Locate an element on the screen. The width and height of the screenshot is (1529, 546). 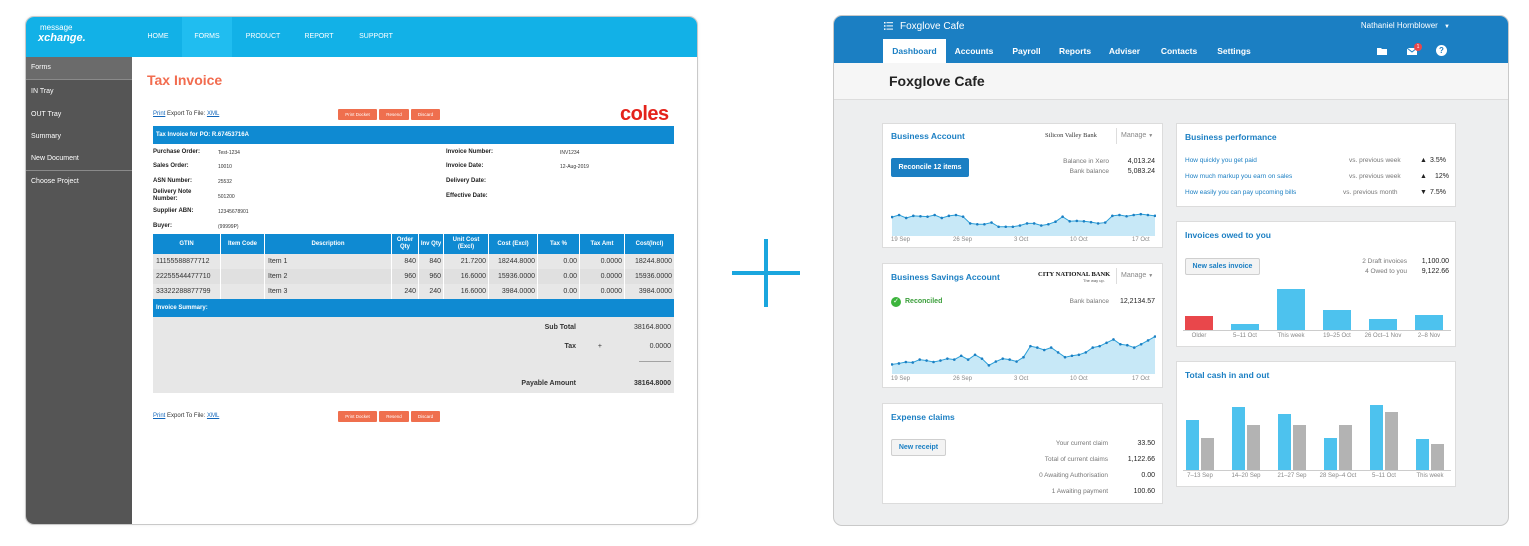
tab-contacts: Contacts is located at coordinates (1179, 51).